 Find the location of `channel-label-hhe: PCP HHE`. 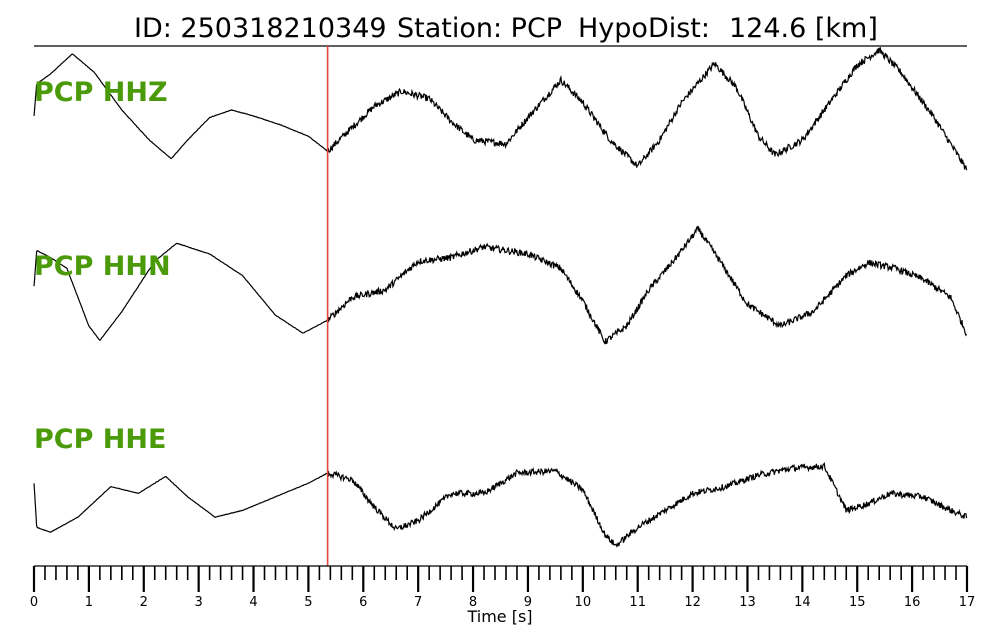

channel-label-hhe: PCP HHE is located at coordinates (100, 439).